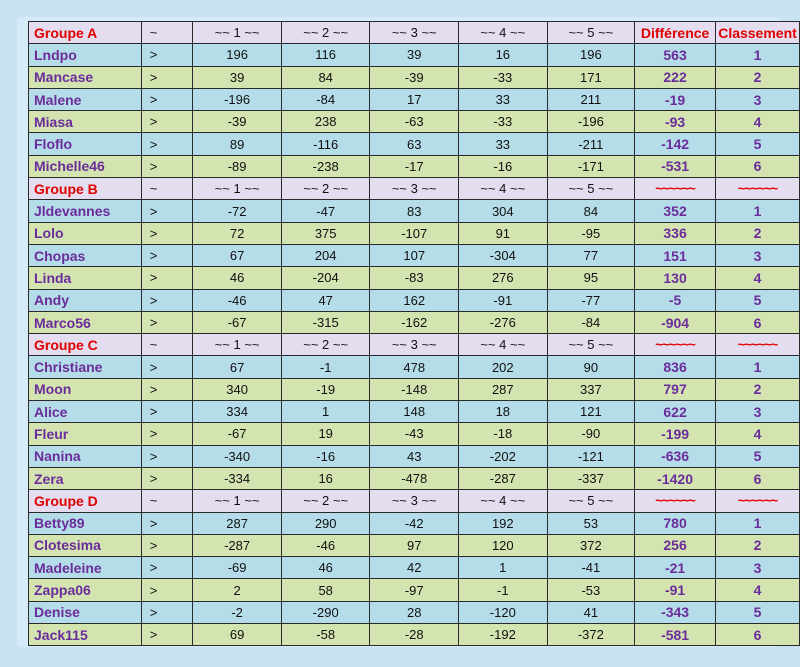 The height and width of the screenshot is (667, 800). What do you see at coordinates (325, 635) in the screenshot?
I see `cell-round-2: -58` at bounding box center [325, 635].